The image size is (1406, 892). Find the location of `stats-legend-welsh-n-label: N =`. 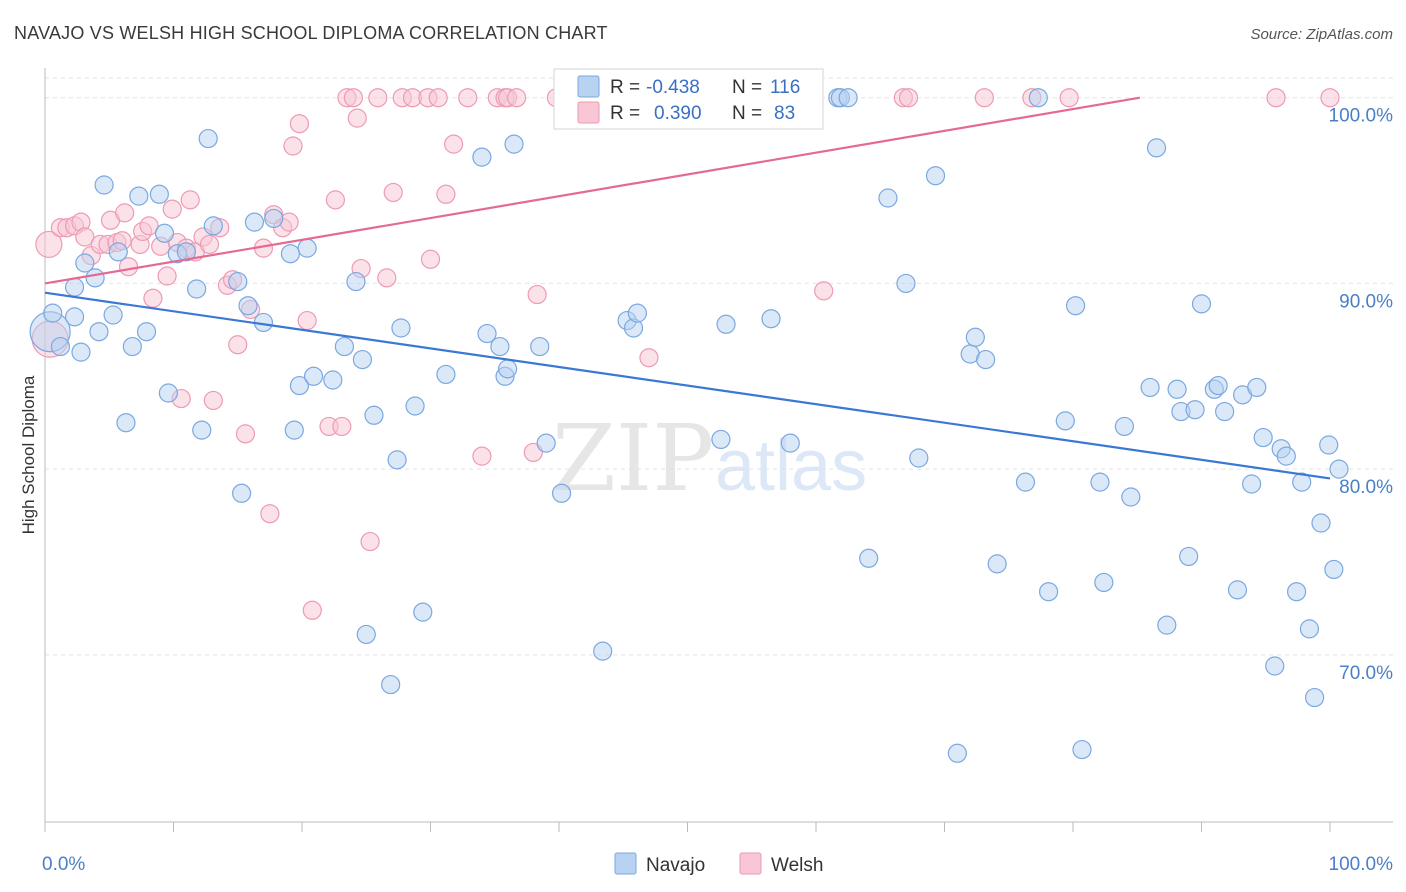

stats-legend-welsh-n-label: N = is located at coordinates (747, 113).